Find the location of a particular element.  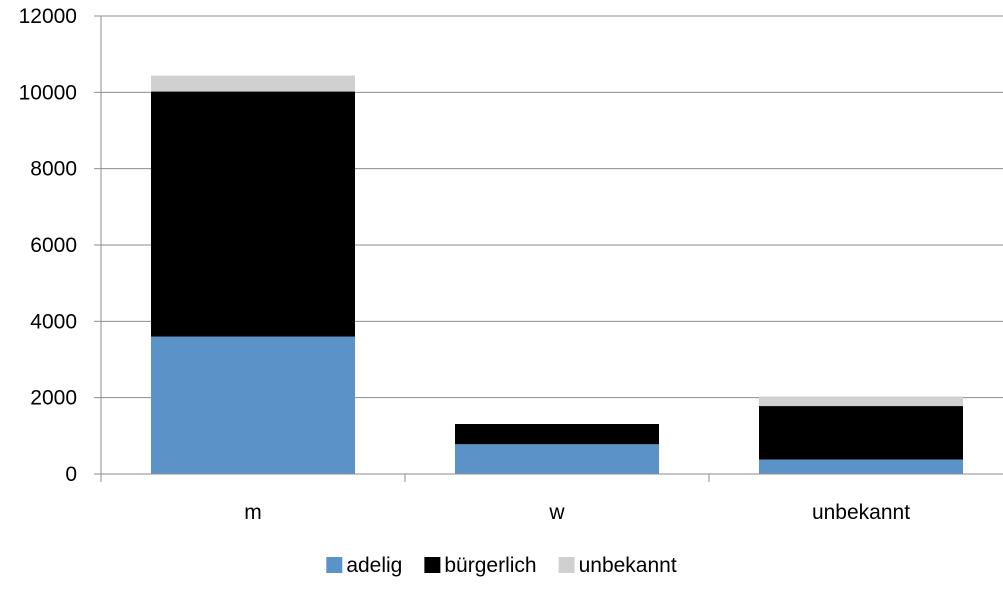

legend-swatch-adelig is located at coordinates (334, 565).